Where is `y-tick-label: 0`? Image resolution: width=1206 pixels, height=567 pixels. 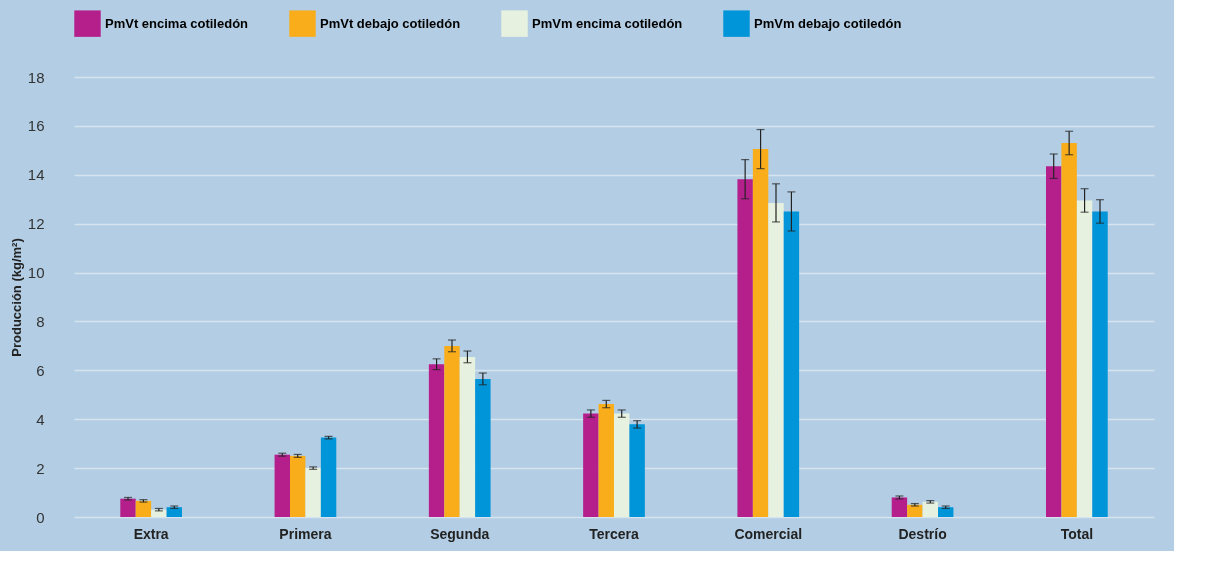
y-tick-label: 0 is located at coordinates (40, 517).